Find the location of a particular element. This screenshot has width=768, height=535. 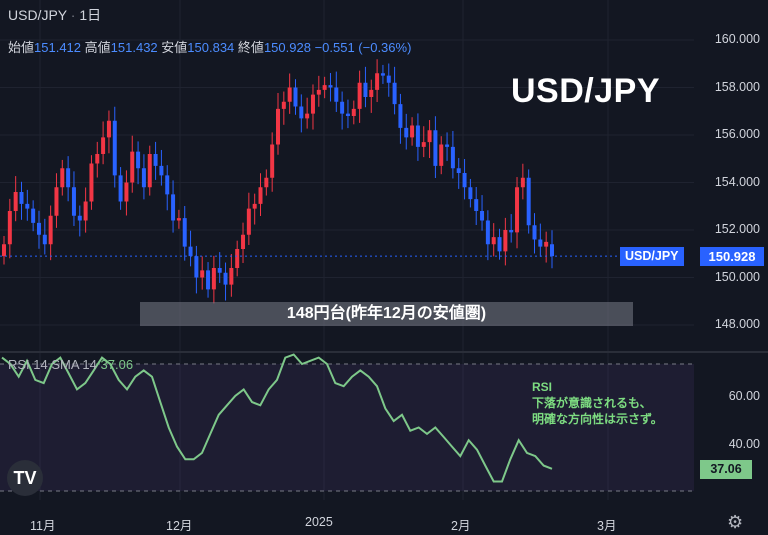

gear-icon: ⚙ is located at coordinates (735, 522).